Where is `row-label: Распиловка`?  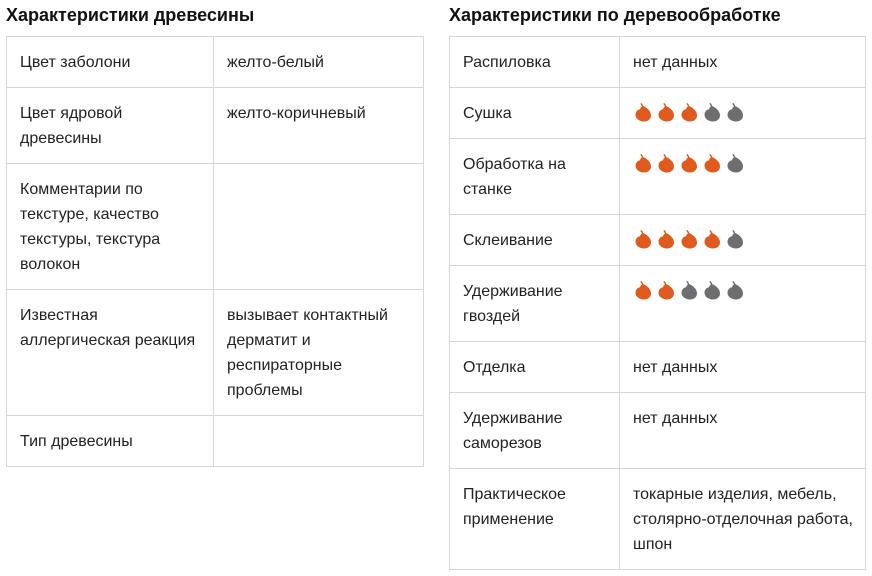 row-label: Распиловка is located at coordinates (534, 62).